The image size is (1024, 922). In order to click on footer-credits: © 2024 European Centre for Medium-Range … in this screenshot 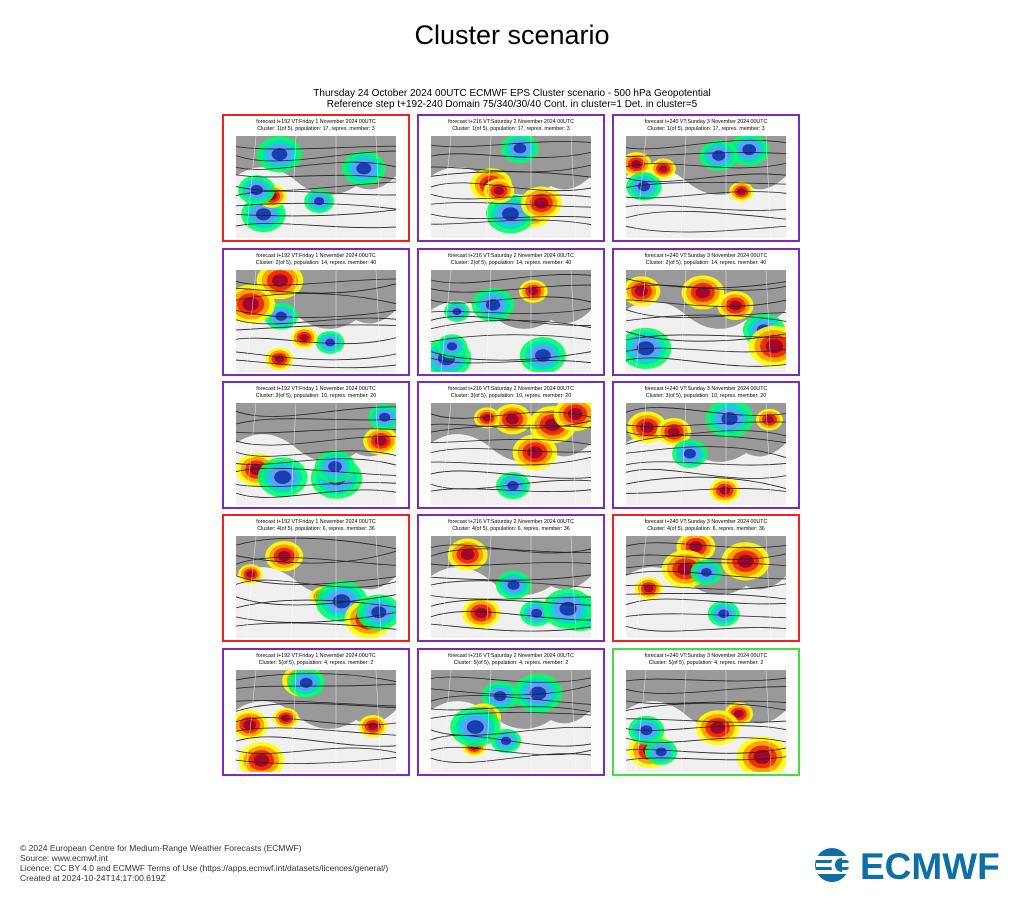, I will do `click(204, 863)`.